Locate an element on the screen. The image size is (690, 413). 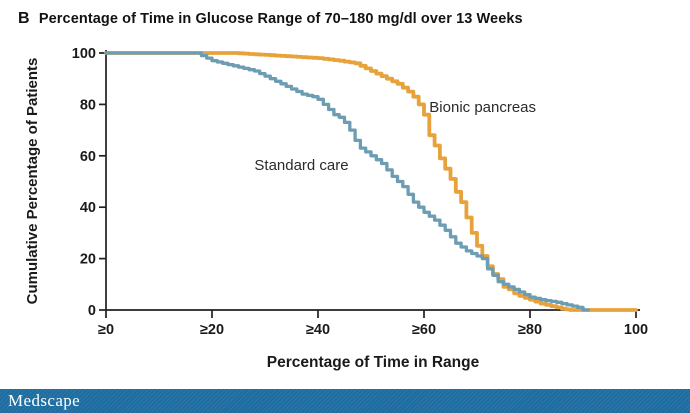
footer-hatch-texture is located at coordinates (345, 401).